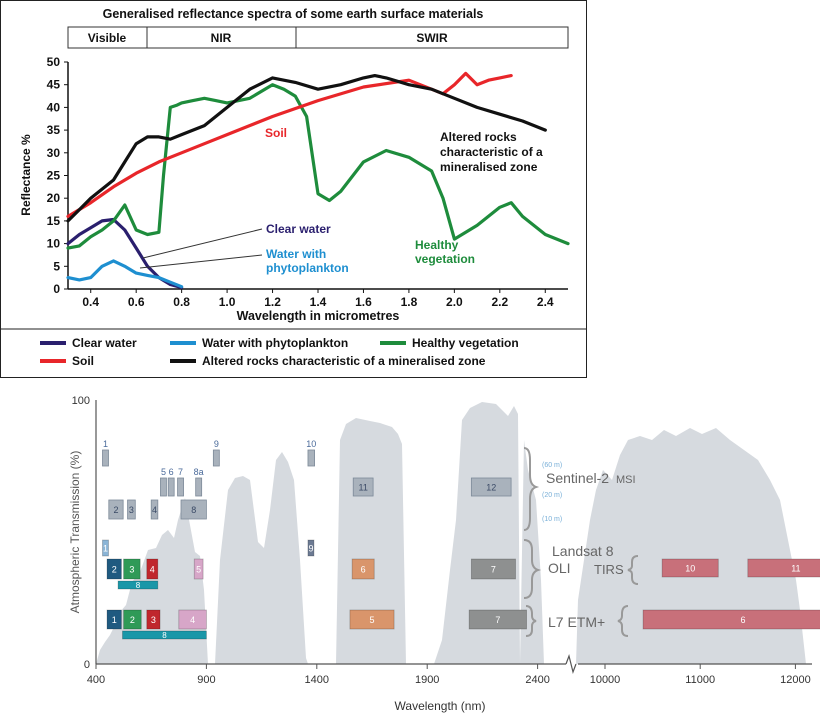 This screenshot has width=820, height=719. I want to click on band-label: 12, so click(491, 488).